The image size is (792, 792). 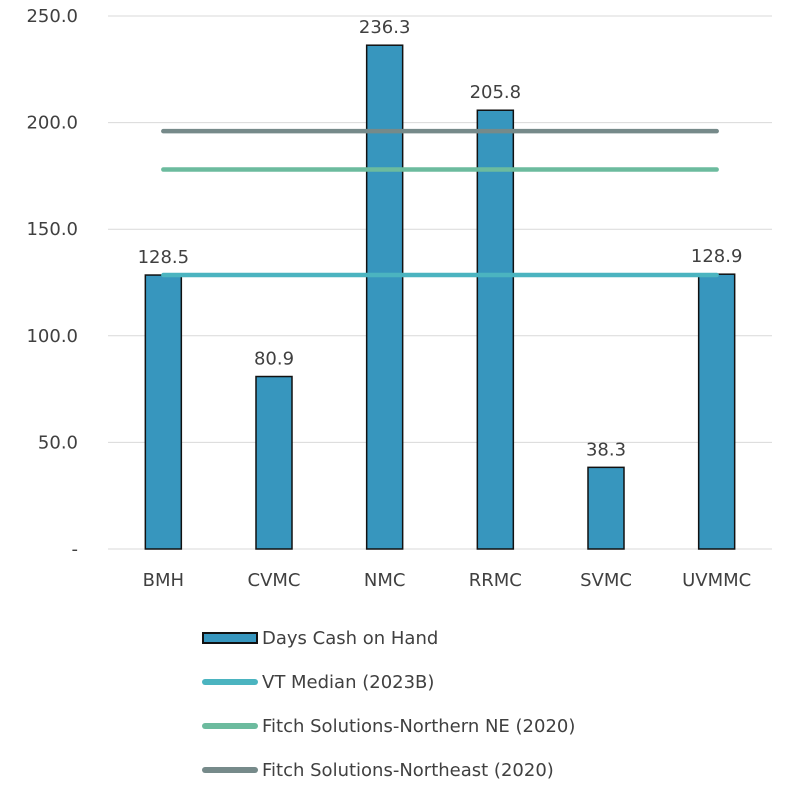 What do you see at coordinates (52, 16) in the screenshot?
I see `y-tick-label: 250.0` at bounding box center [52, 16].